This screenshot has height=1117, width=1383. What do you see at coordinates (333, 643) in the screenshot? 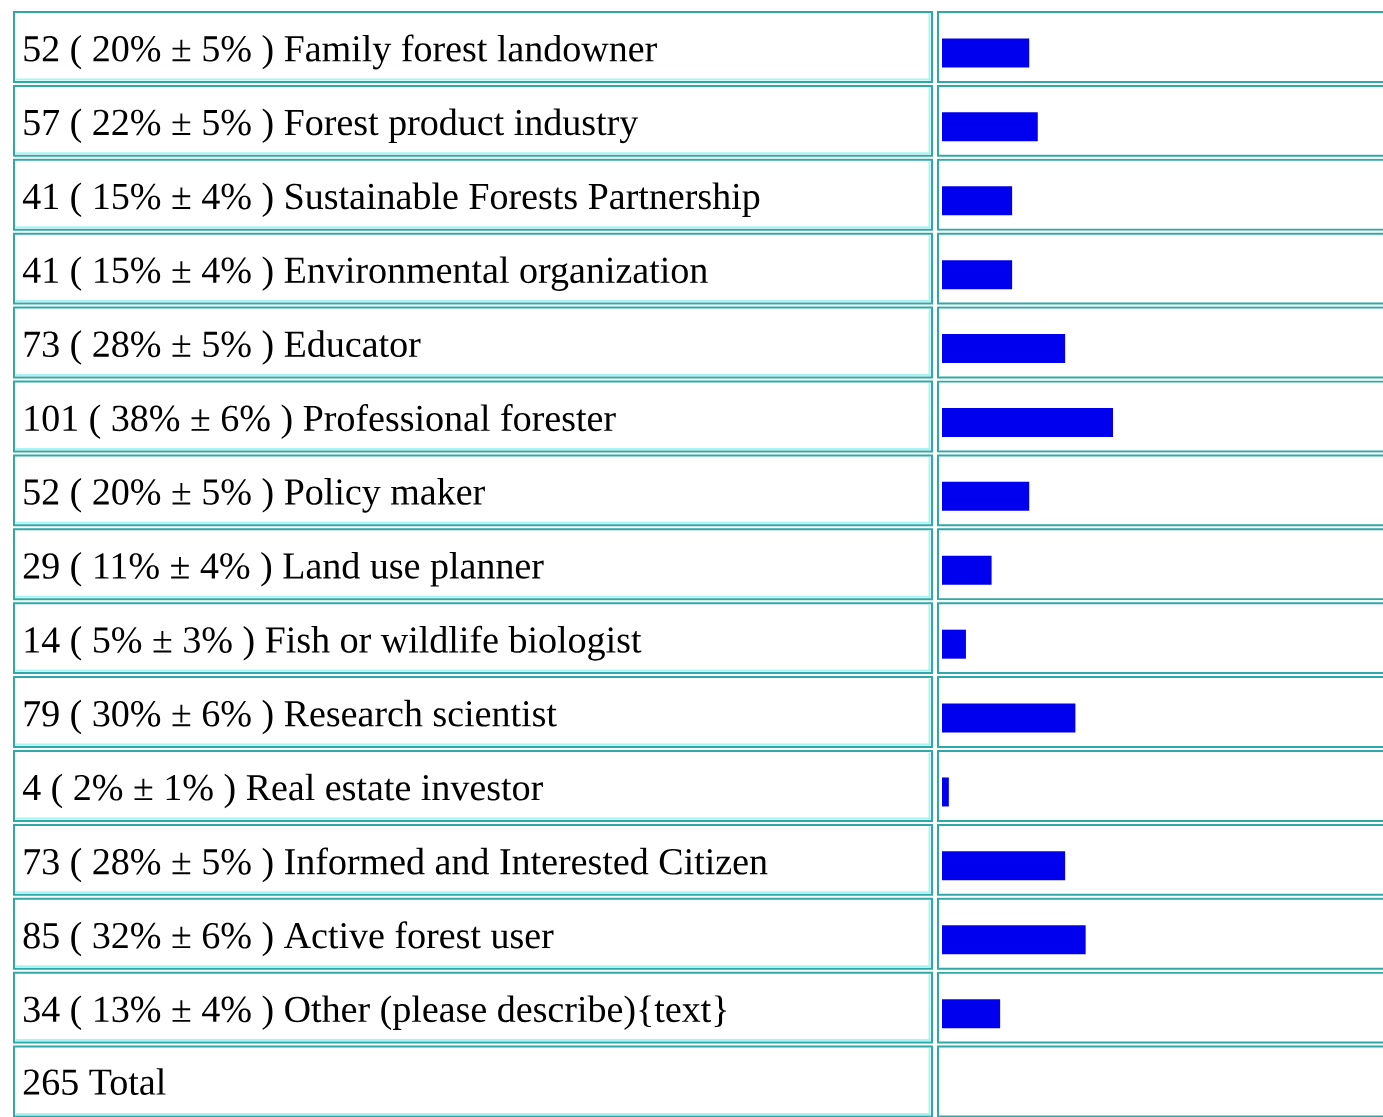
I see `y-tick-label: 14 ( 5% ± 3% ) Fish or wildlife biologist` at bounding box center [333, 643].